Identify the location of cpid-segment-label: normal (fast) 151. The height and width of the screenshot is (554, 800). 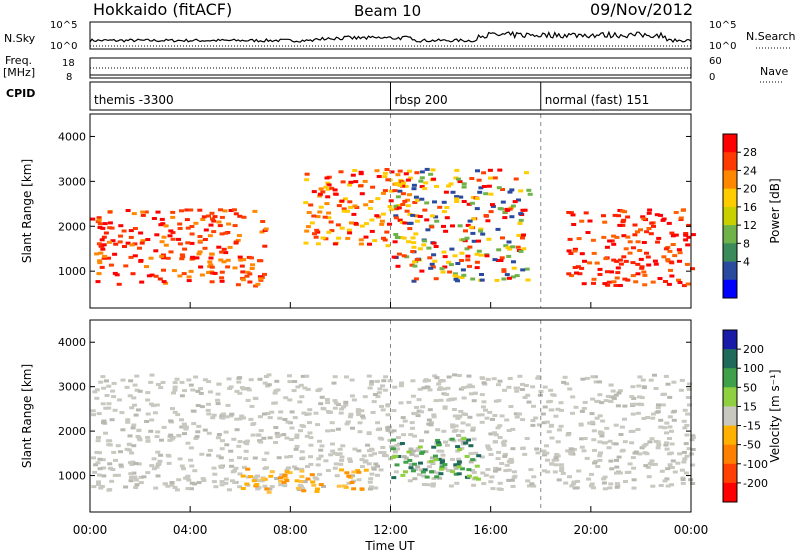
(597, 100).